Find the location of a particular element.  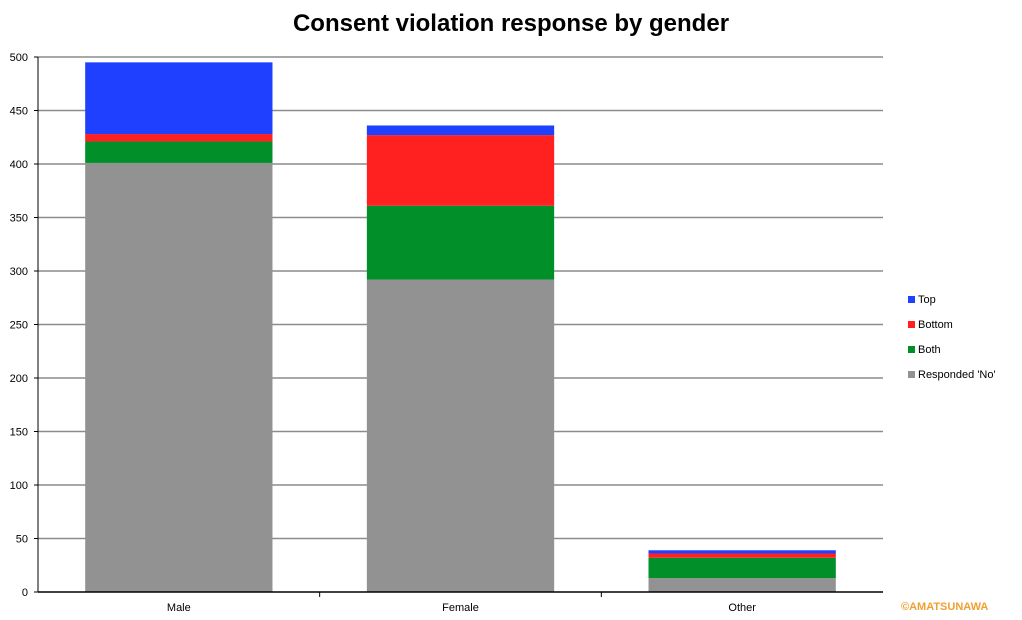

y-tick-label: 150 is located at coordinates (19, 433).